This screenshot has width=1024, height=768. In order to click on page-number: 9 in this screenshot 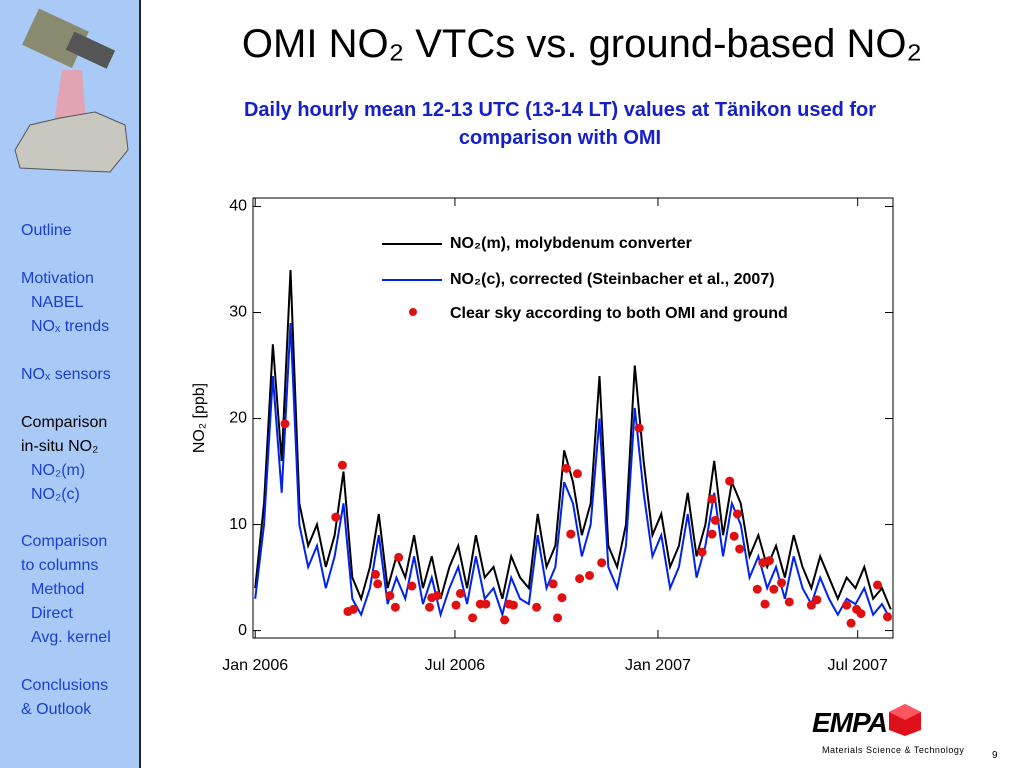, I will do `click(995, 755)`.